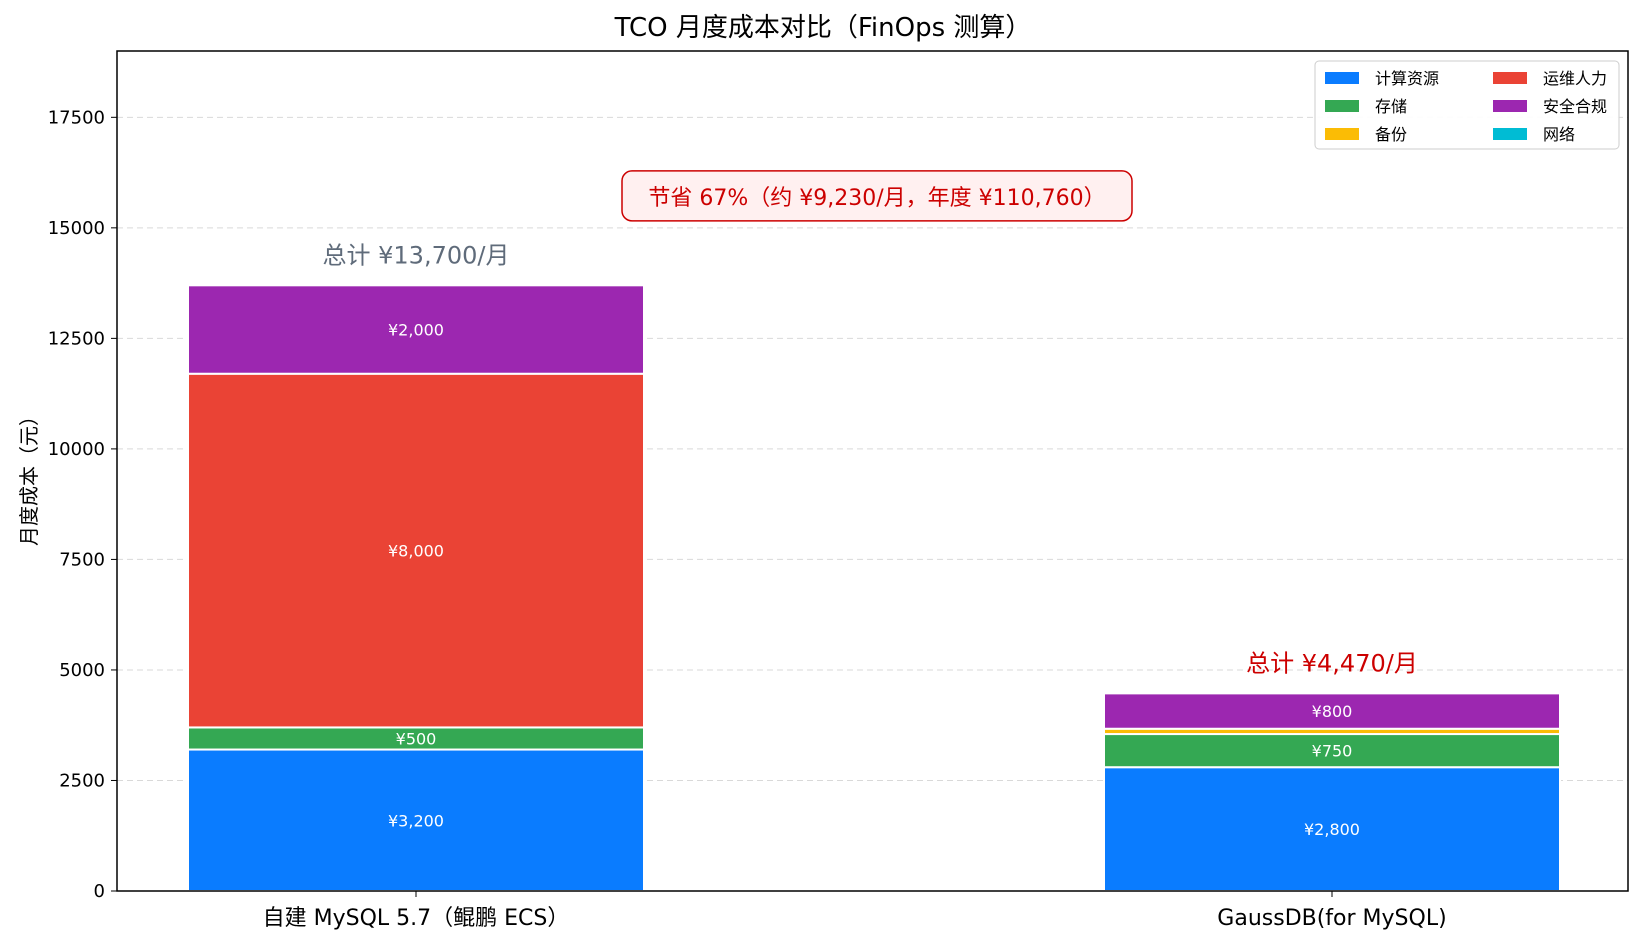 The height and width of the screenshot is (943, 1635). What do you see at coordinates (76, 449) in the screenshot?
I see `y-tick-label: 10000` at bounding box center [76, 449].